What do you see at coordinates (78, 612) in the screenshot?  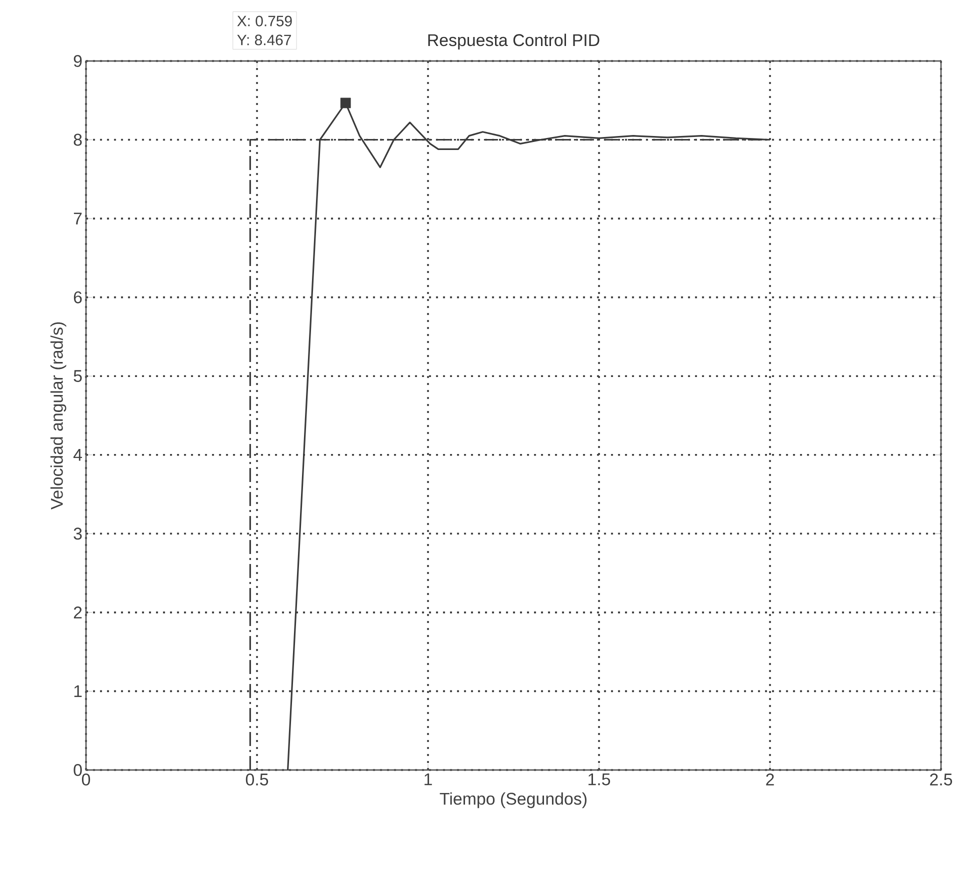 I see `y-tick-label: 2` at bounding box center [78, 612].